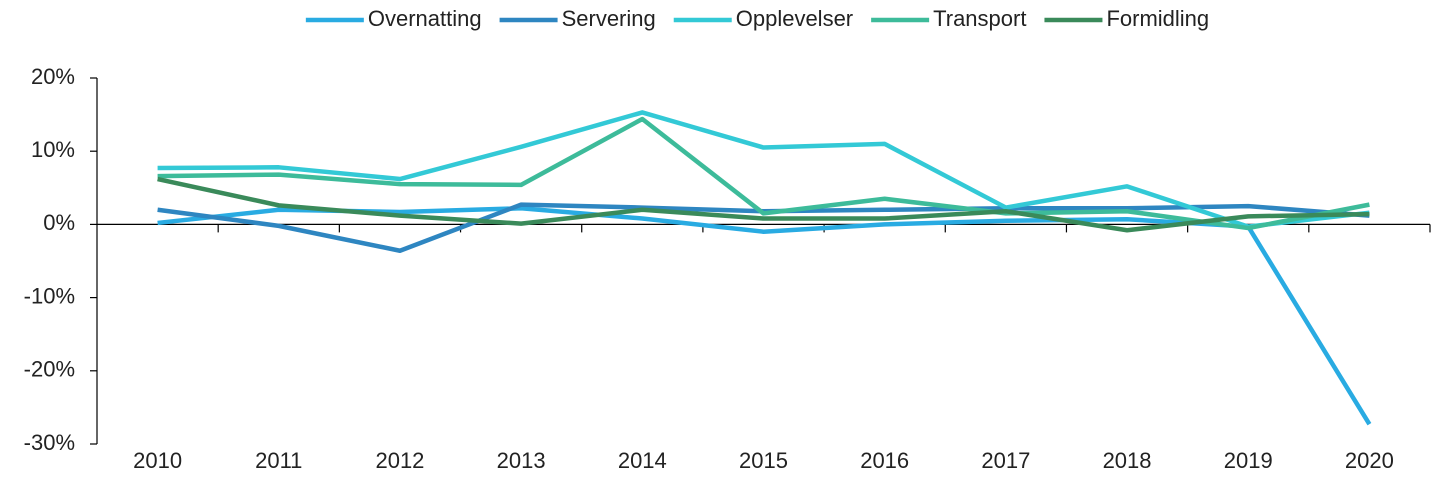 The image size is (1455, 495). What do you see at coordinates (642, 460) in the screenshot?
I see `x-tick-label: 2014` at bounding box center [642, 460].